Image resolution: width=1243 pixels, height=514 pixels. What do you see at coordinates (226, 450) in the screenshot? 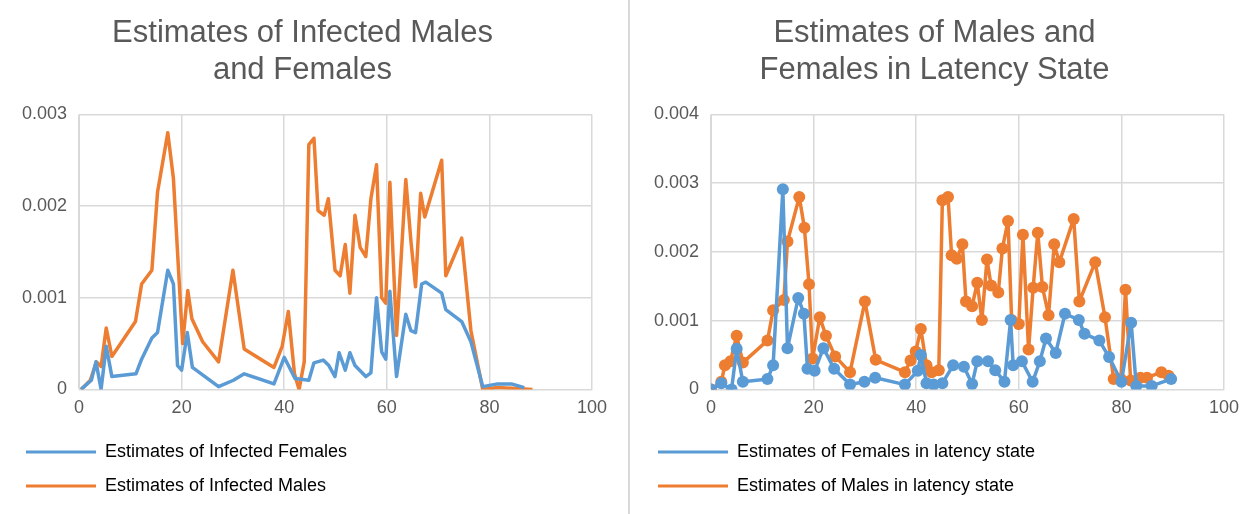
I see `legend-label: Estimates of Infected Females` at bounding box center [226, 450].